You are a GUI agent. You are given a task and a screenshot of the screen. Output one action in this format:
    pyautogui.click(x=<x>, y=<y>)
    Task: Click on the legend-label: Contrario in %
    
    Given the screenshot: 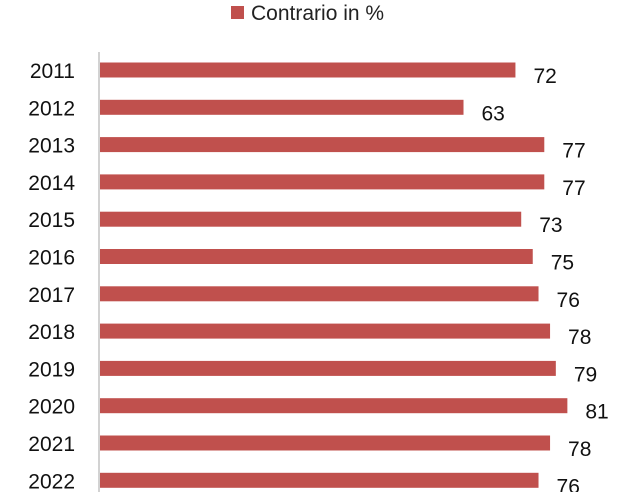 What is the action you would take?
    pyautogui.click(x=317, y=13)
    